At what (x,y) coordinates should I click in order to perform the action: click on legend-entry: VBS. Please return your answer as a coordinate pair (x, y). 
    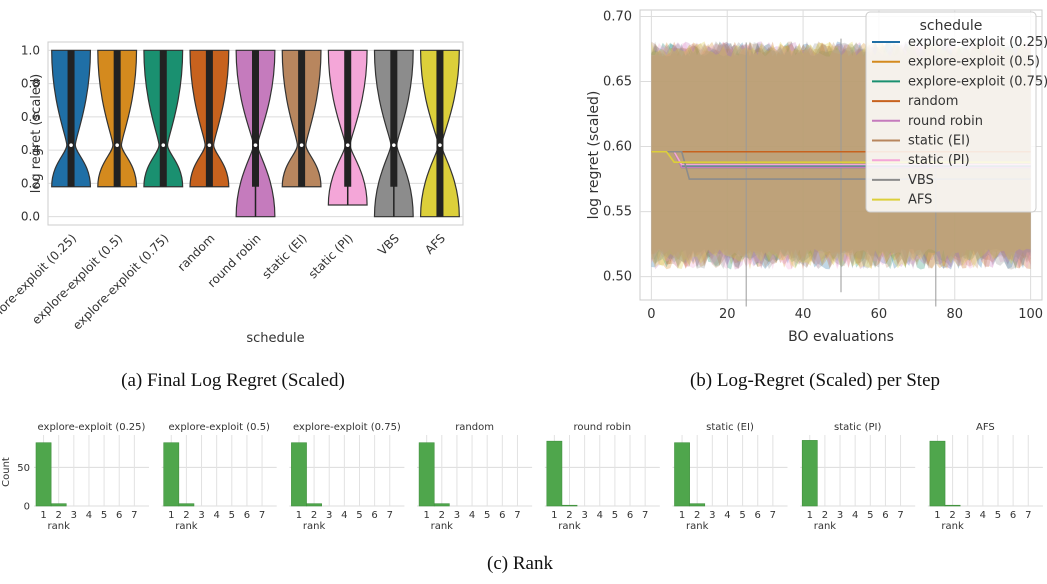
    Looking at the image, I should click on (921, 180).